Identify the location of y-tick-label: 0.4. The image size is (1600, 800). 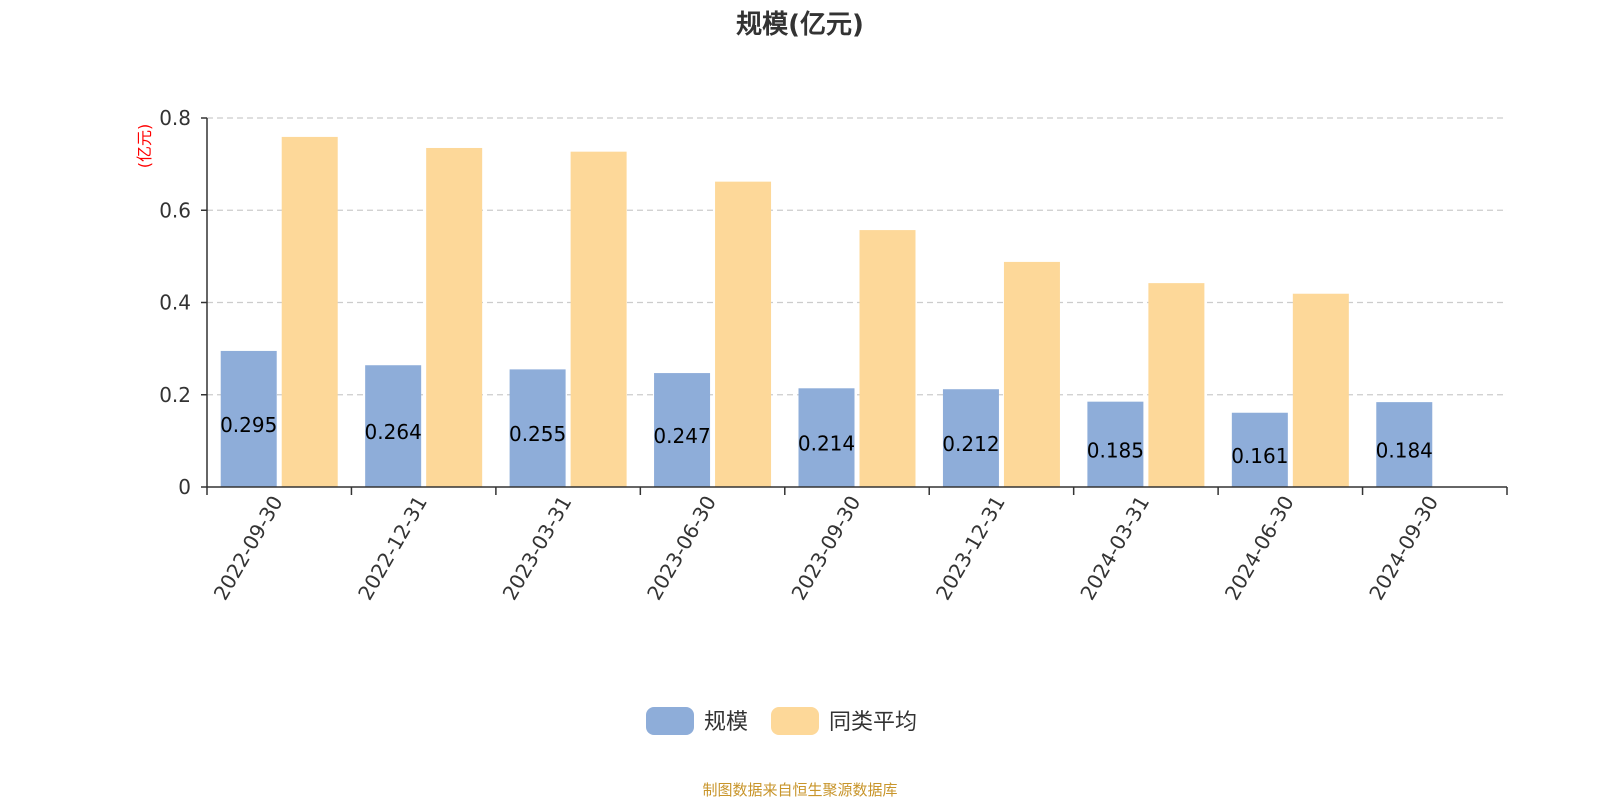
(175, 303).